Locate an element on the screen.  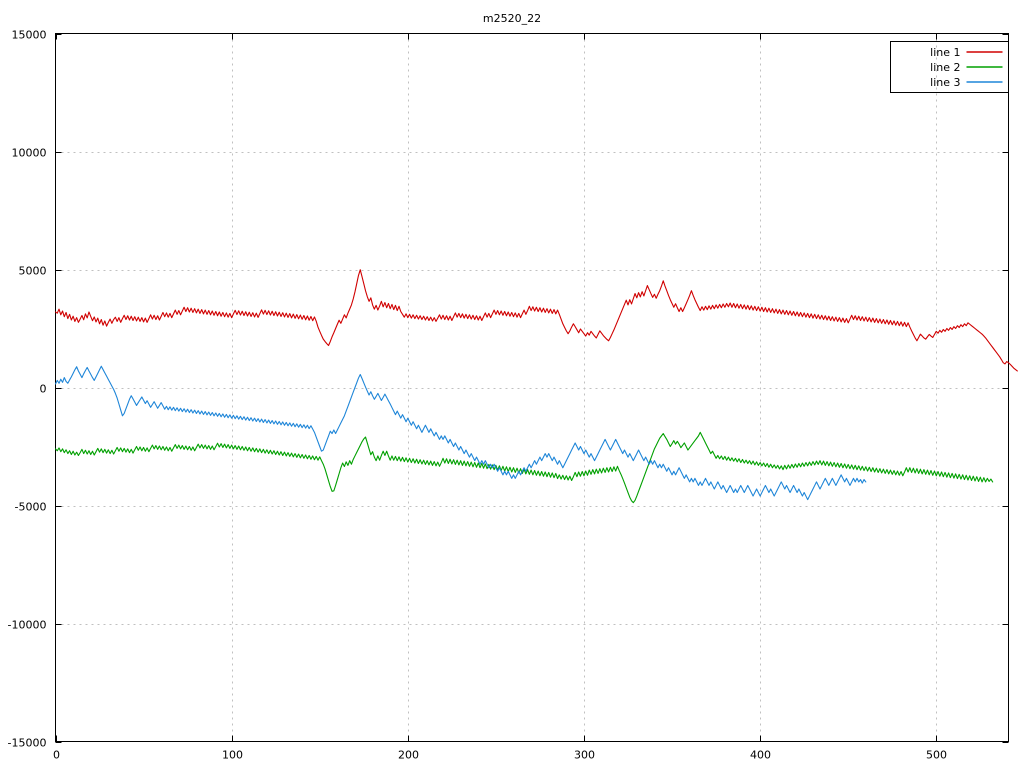
legend-border is located at coordinates (949, 67).